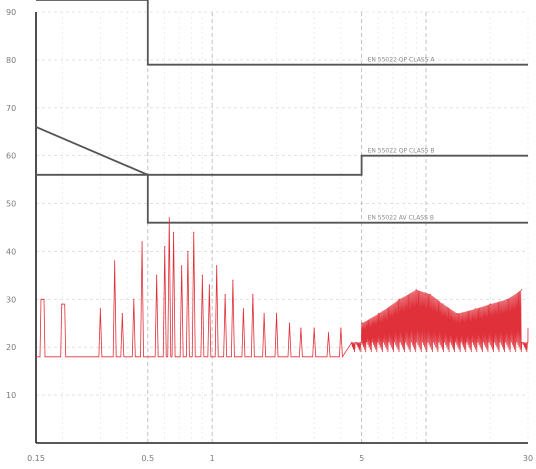 The height and width of the screenshot is (469, 536). What do you see at coordinates (528, 458) in the screenshot?
I see `x-tick-label: 30` at bounding box center [528, 458].